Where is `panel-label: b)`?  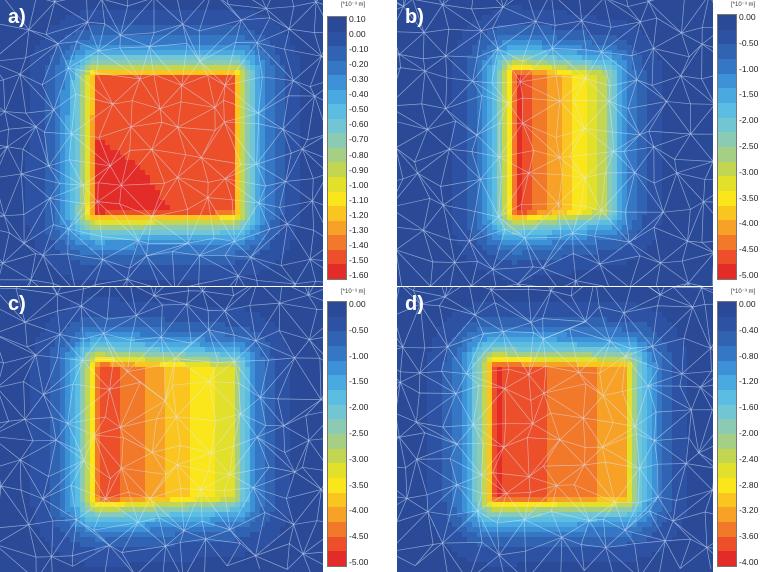 panel-label: b) is located at coordinates (414, 17).